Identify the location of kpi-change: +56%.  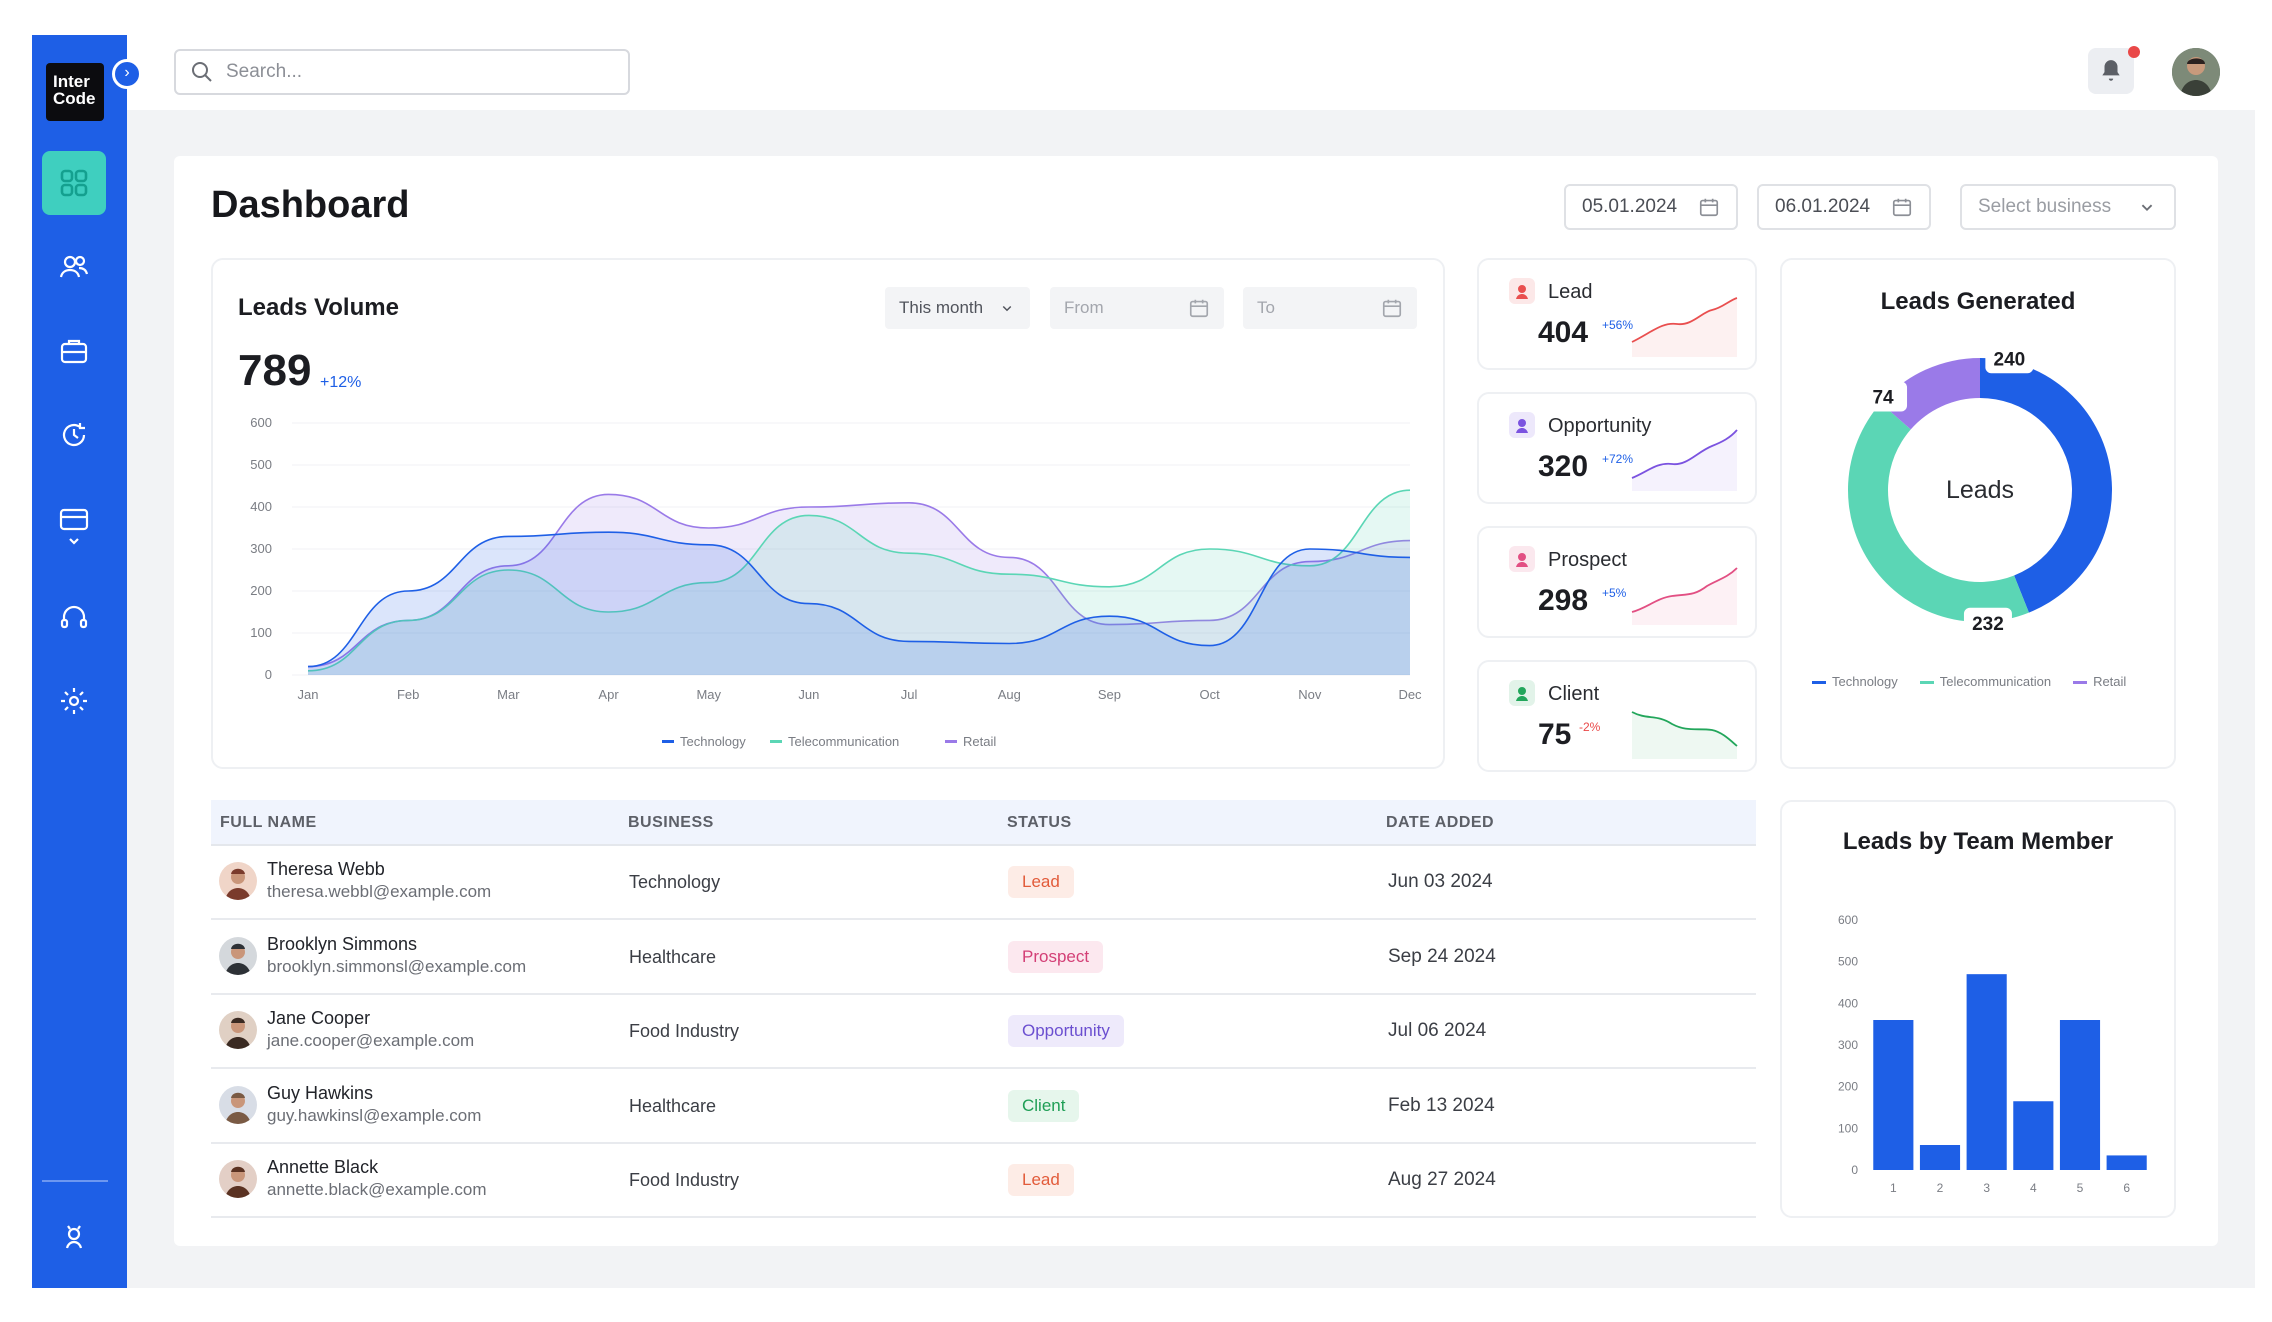
(1618, 325).